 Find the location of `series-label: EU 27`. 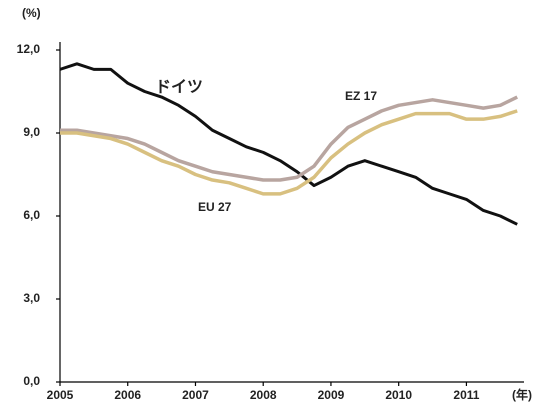

series-label: EU 27 is located at coordinates (215, 207).